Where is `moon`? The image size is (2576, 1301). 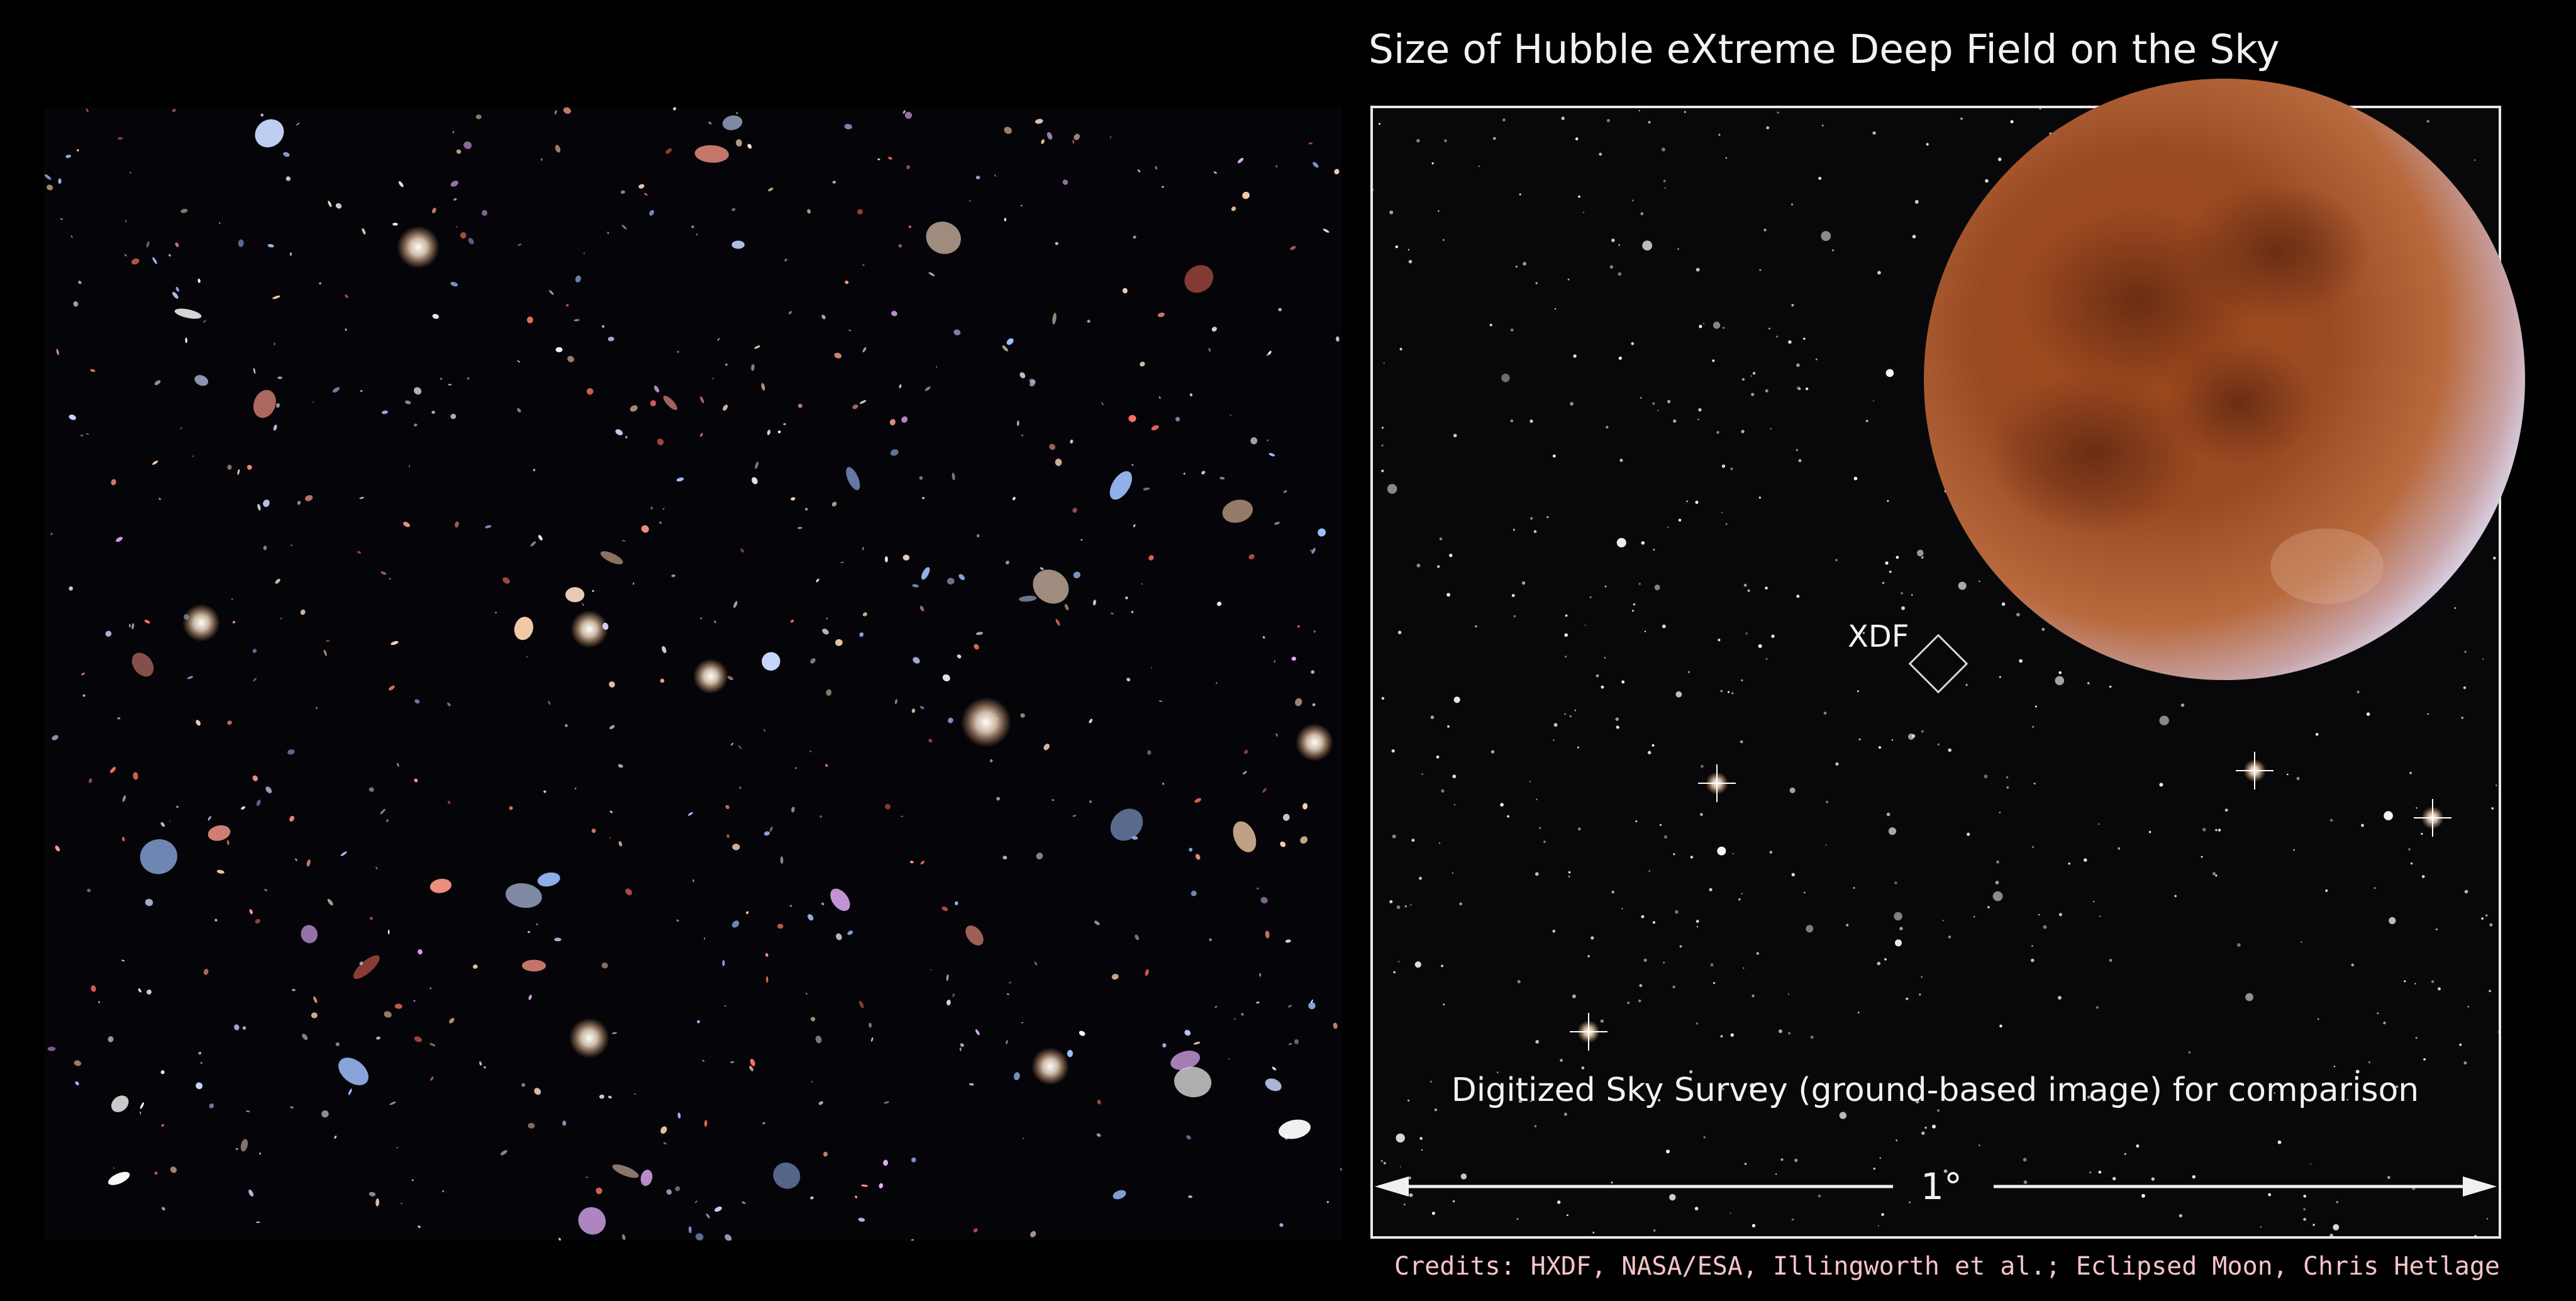 moon is located at coordinates (2224, 379).